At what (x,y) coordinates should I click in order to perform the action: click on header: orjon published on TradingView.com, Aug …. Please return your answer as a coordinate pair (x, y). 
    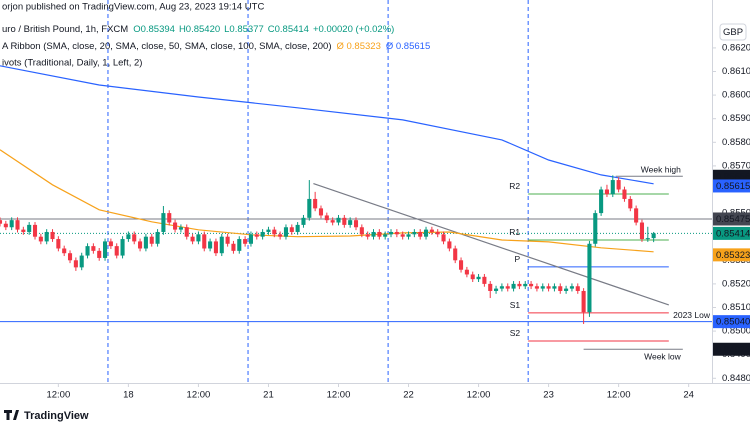
    Looking at the image, I should click on (216, 35).